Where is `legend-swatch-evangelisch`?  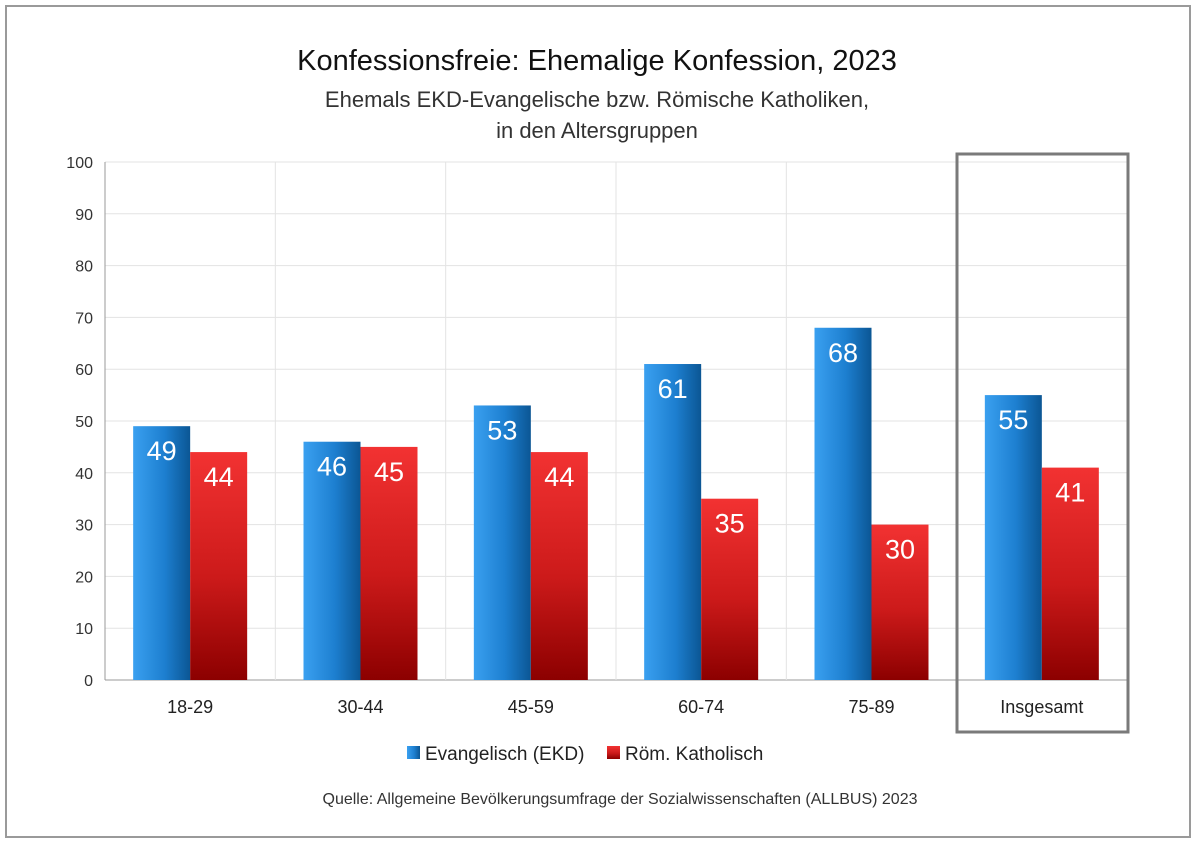
legend-swatch-evangelisch is located at coordinates (413, 752).